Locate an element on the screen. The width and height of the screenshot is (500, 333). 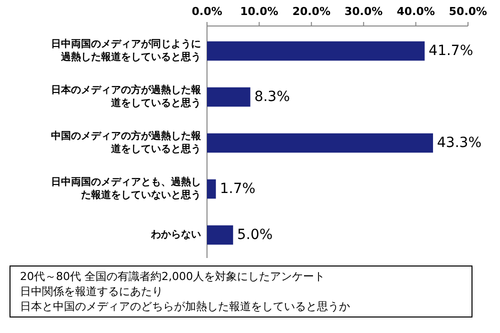
x-tick-label: 10.0% is located at coordinates (259, 11).